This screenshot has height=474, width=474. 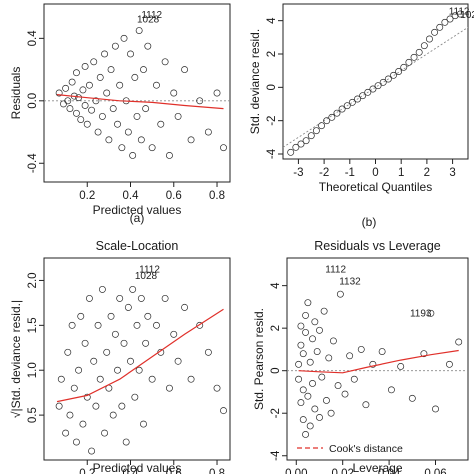 I want to click on x-tick-label: 0, so click(x=375, y=173).